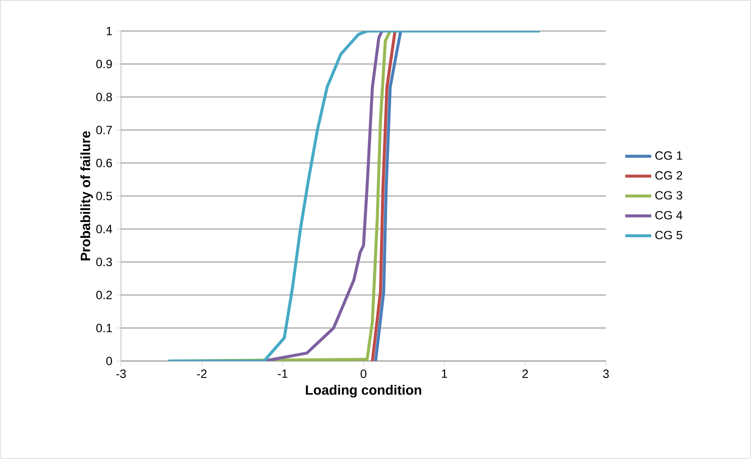 The height and width of the screenshot is (459, 751). What do you see at coordinates (104, 262) in the screenshot?
I see `y-tick-label: 0.3` at bounding box center [104, 262].